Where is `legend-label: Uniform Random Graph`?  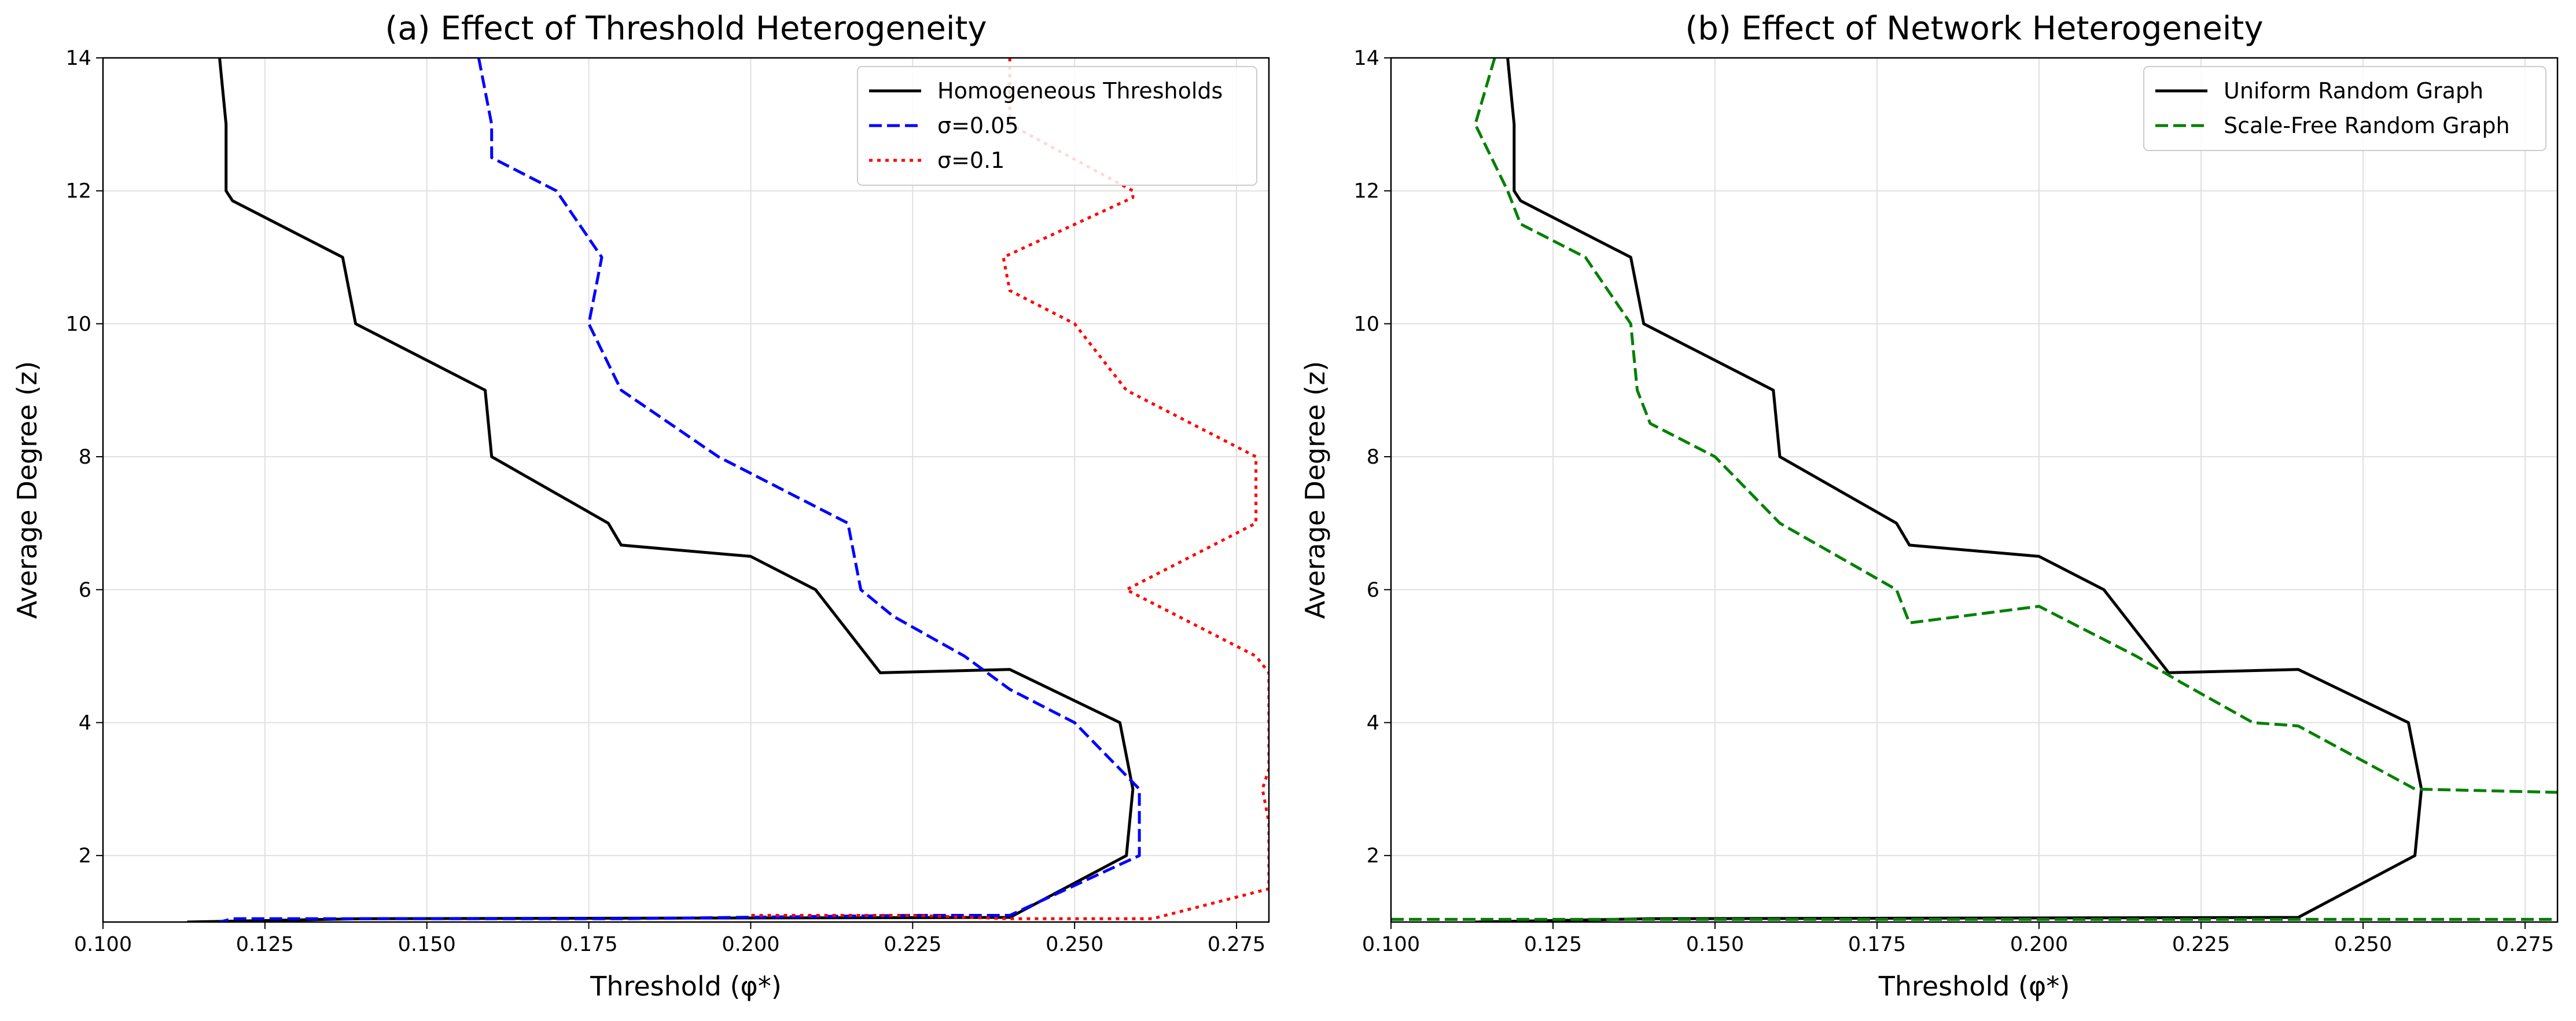 legend-label: Uniform Random Graph is located at coordinates (2353, 91).